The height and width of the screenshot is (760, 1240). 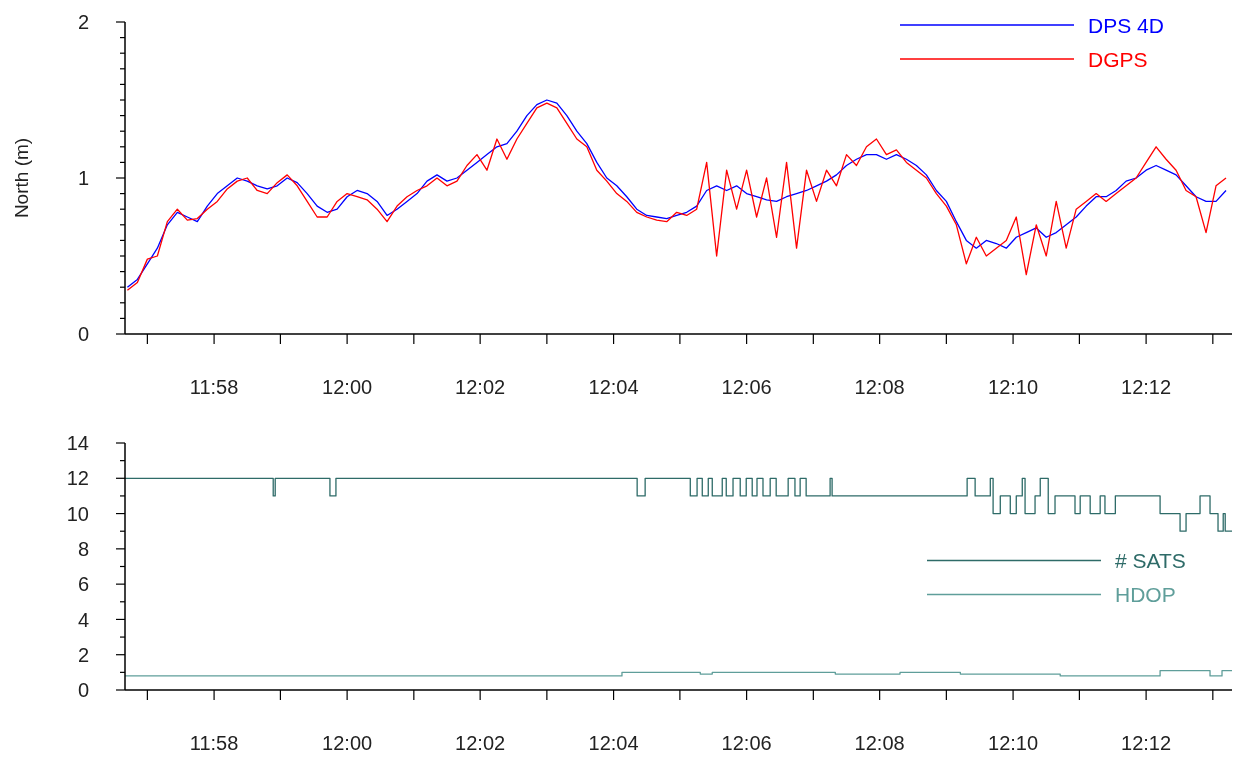 I want to click on y-tick-label: 12, so click(x=77, y=478).